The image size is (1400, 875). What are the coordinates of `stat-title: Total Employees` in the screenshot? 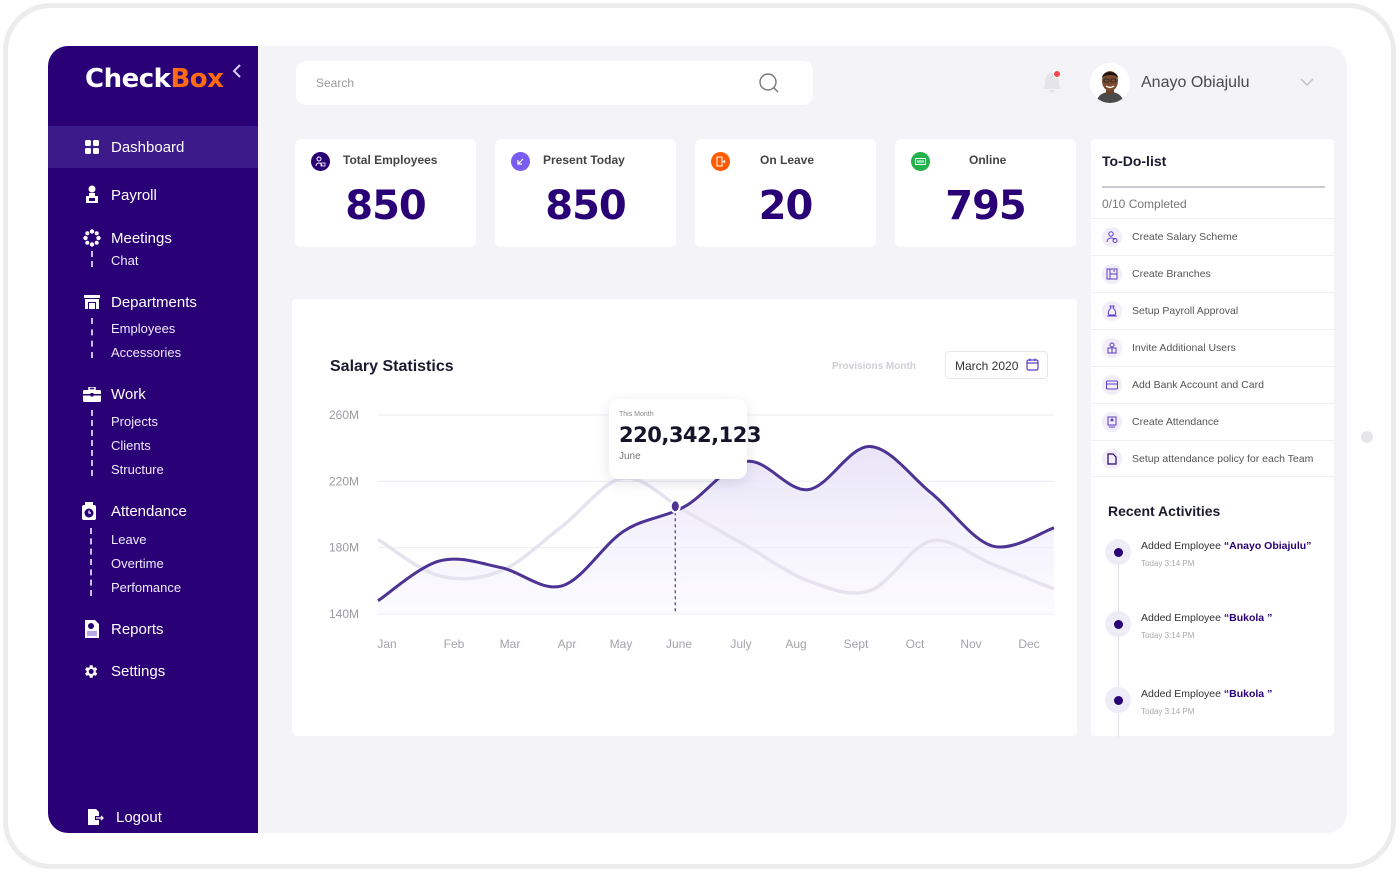 It's located at (390, 160).